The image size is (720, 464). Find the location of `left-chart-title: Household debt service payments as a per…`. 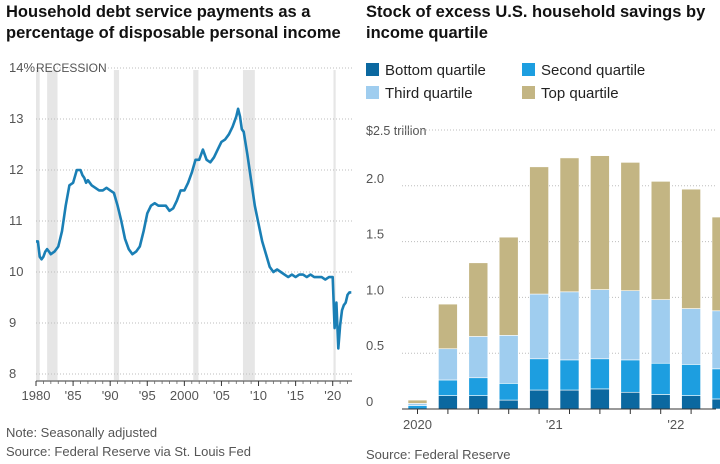

left-chart-title: Household debt service payments as a per… is located at coordinates (173, 22).